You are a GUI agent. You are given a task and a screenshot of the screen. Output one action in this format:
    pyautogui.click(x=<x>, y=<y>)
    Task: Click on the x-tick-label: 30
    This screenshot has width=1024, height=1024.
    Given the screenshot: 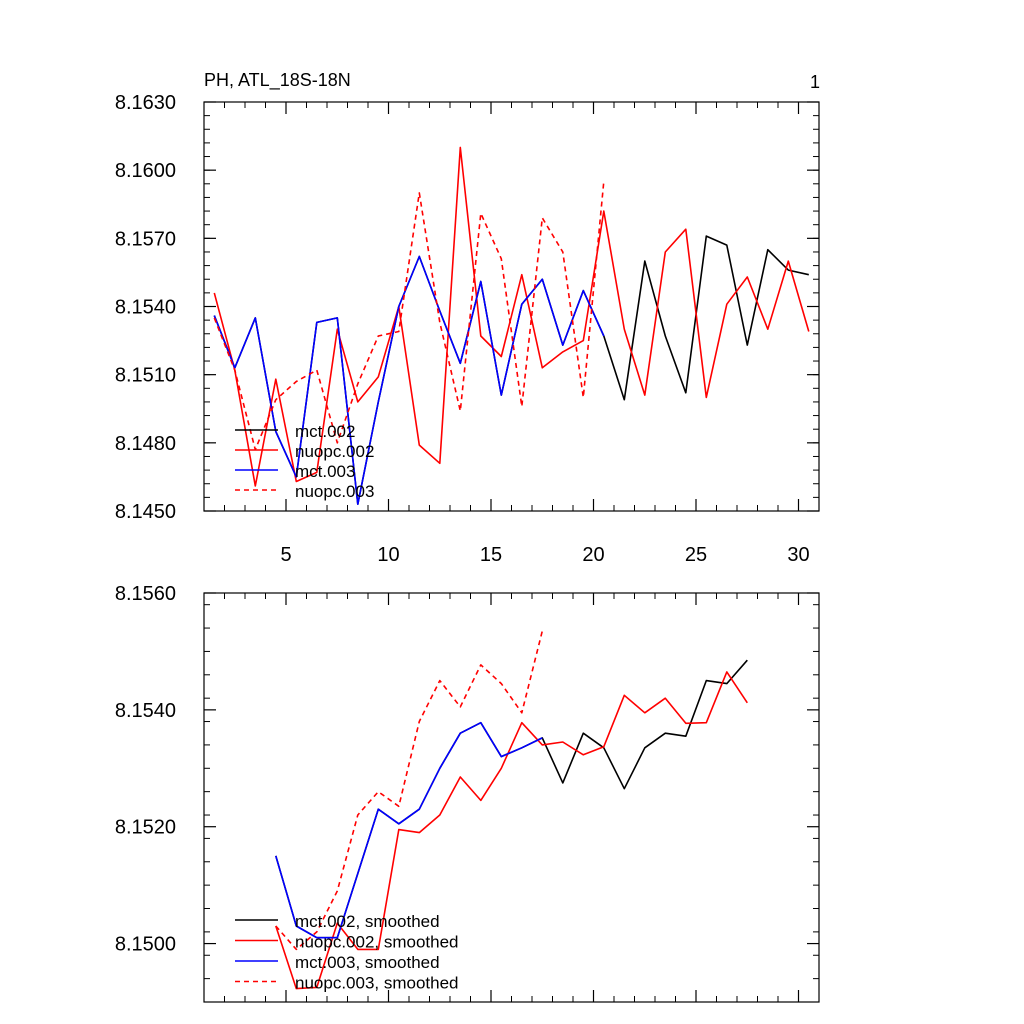 What is the action you would take?
    pyautogui.click(x=798, y=555)
    